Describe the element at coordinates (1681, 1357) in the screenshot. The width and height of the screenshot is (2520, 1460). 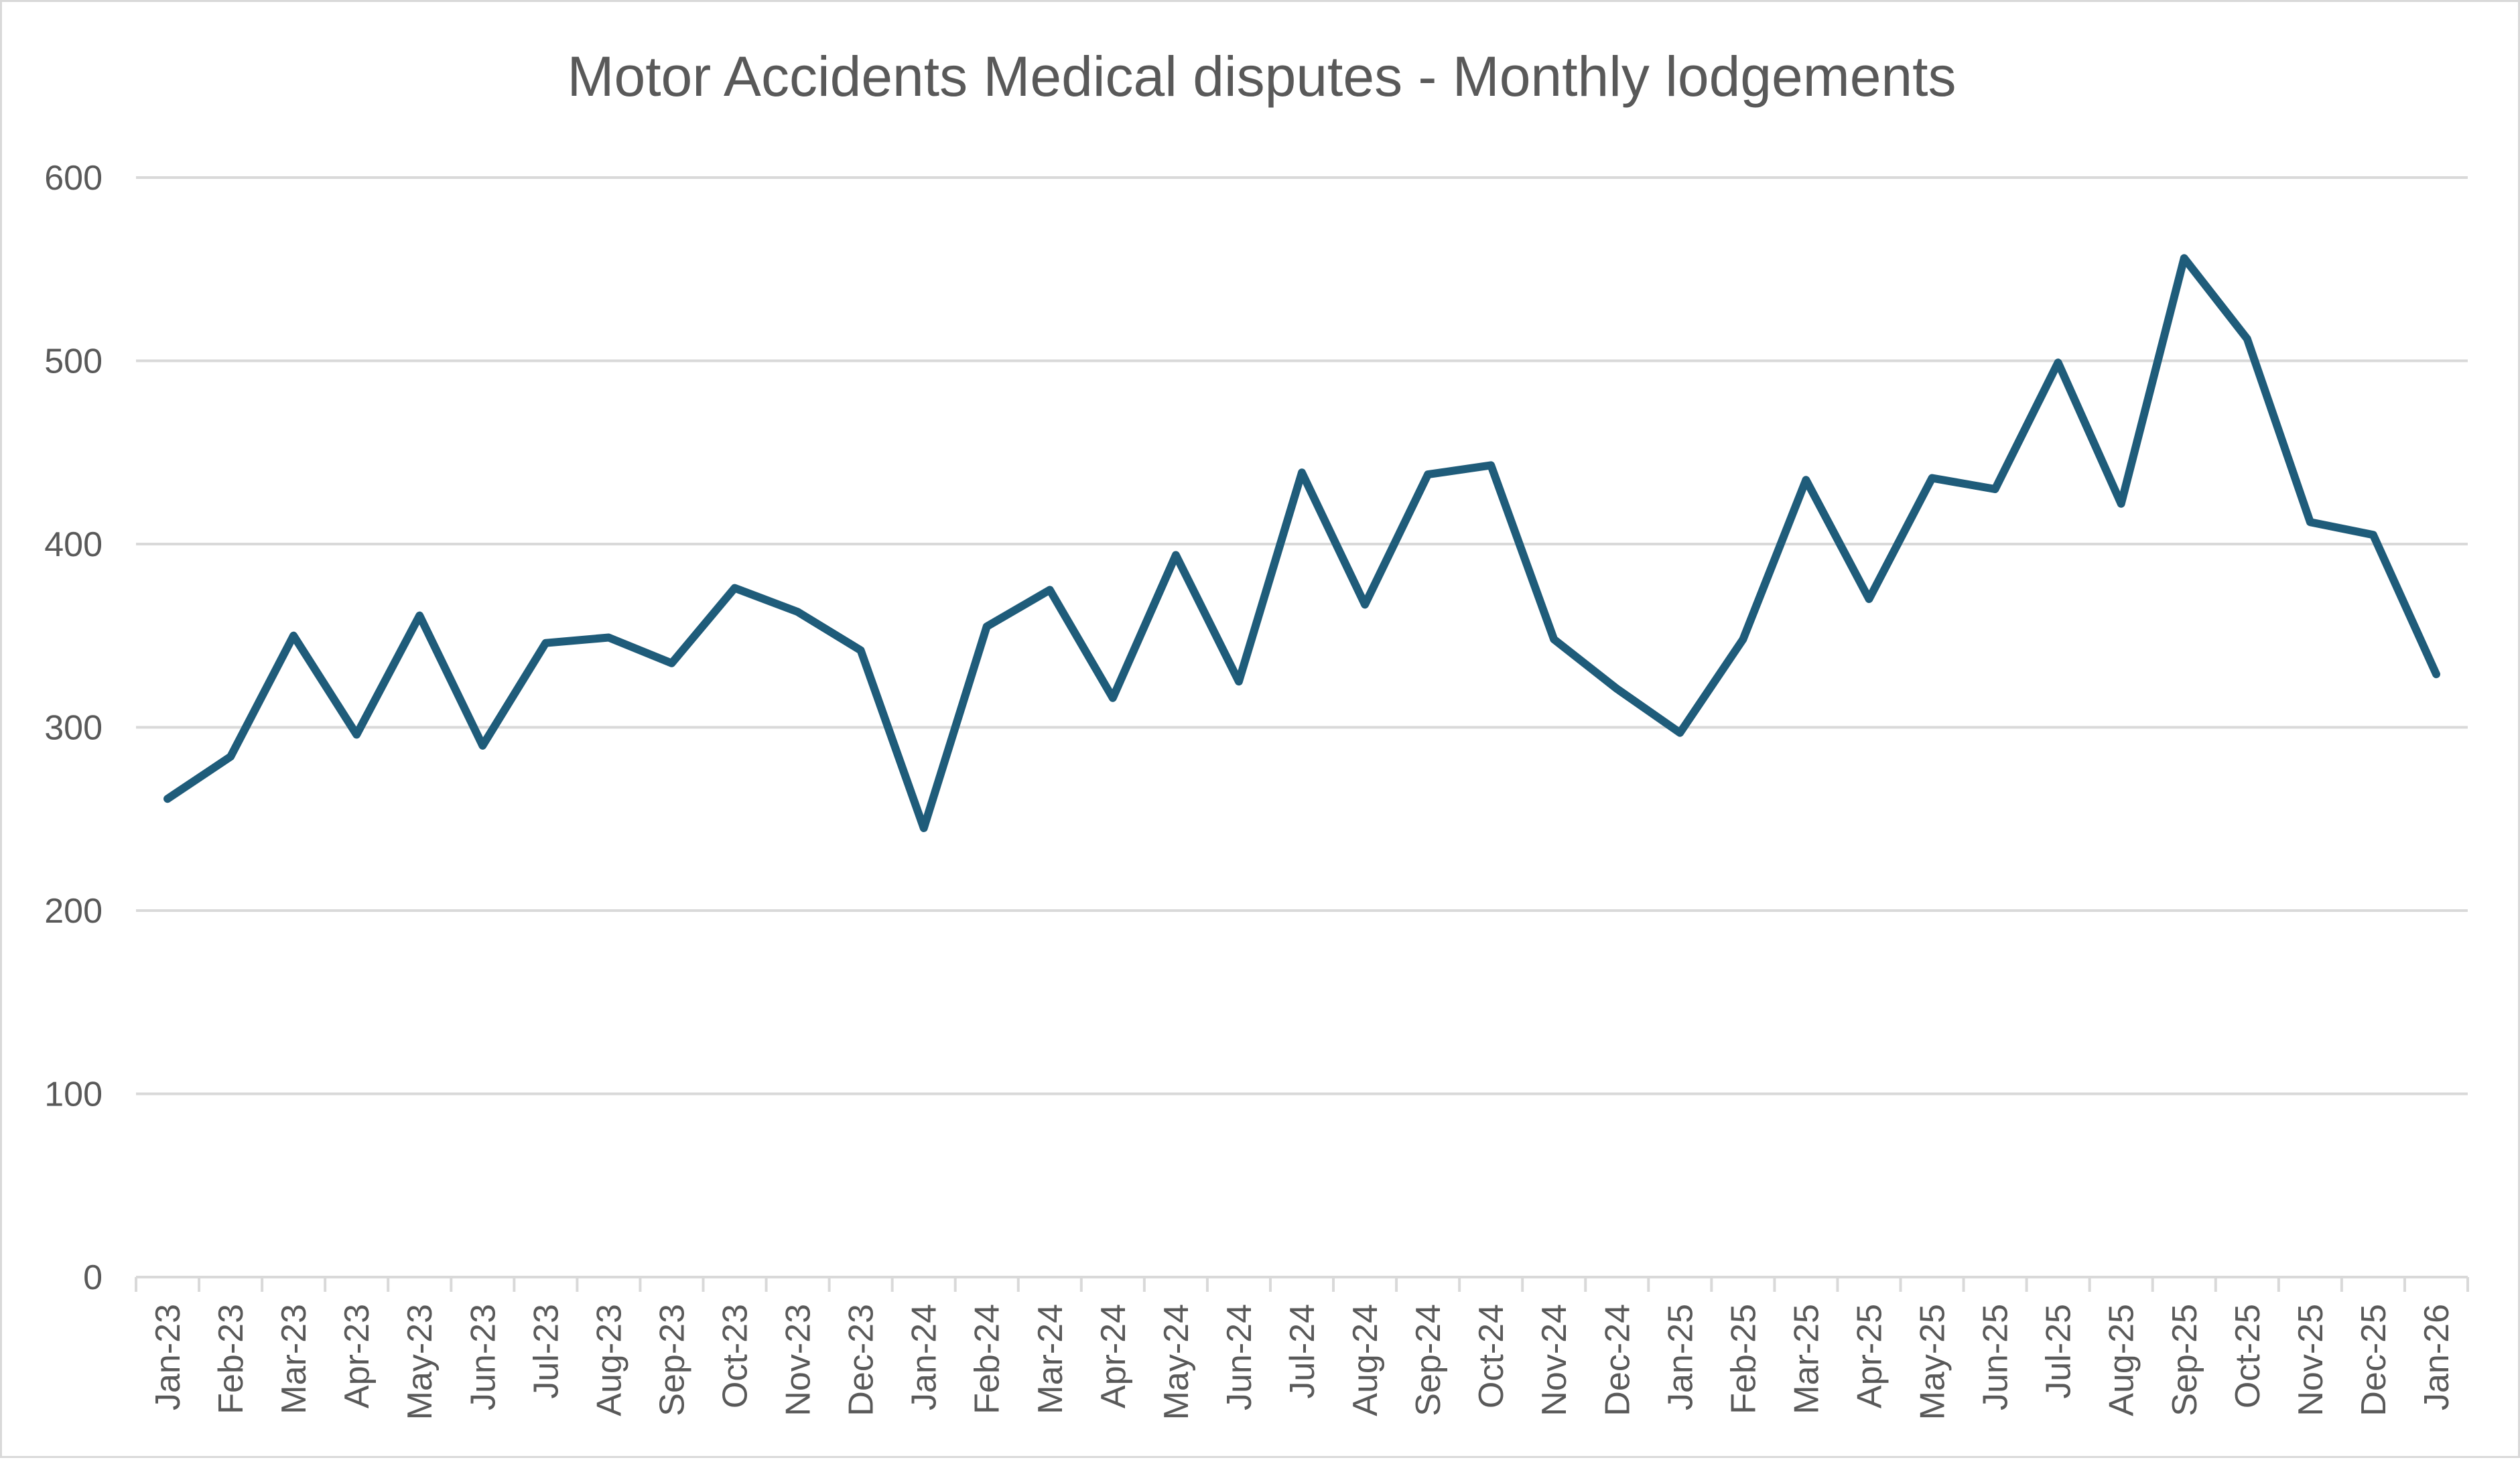
I see `x-tick-label: Jan-25` at that location.